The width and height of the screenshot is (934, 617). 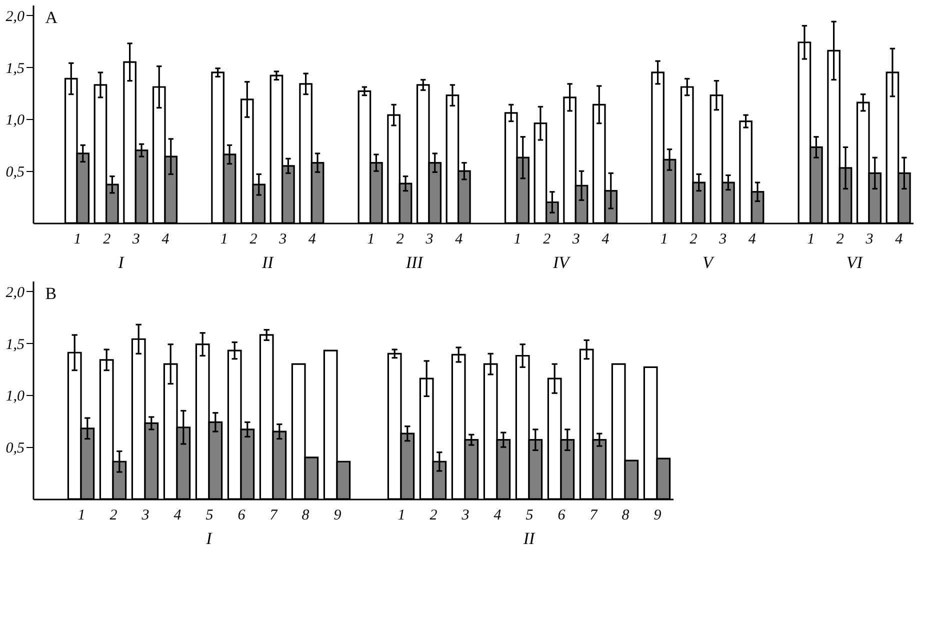 I want to click on text: IV, so click(x=562, y=262).